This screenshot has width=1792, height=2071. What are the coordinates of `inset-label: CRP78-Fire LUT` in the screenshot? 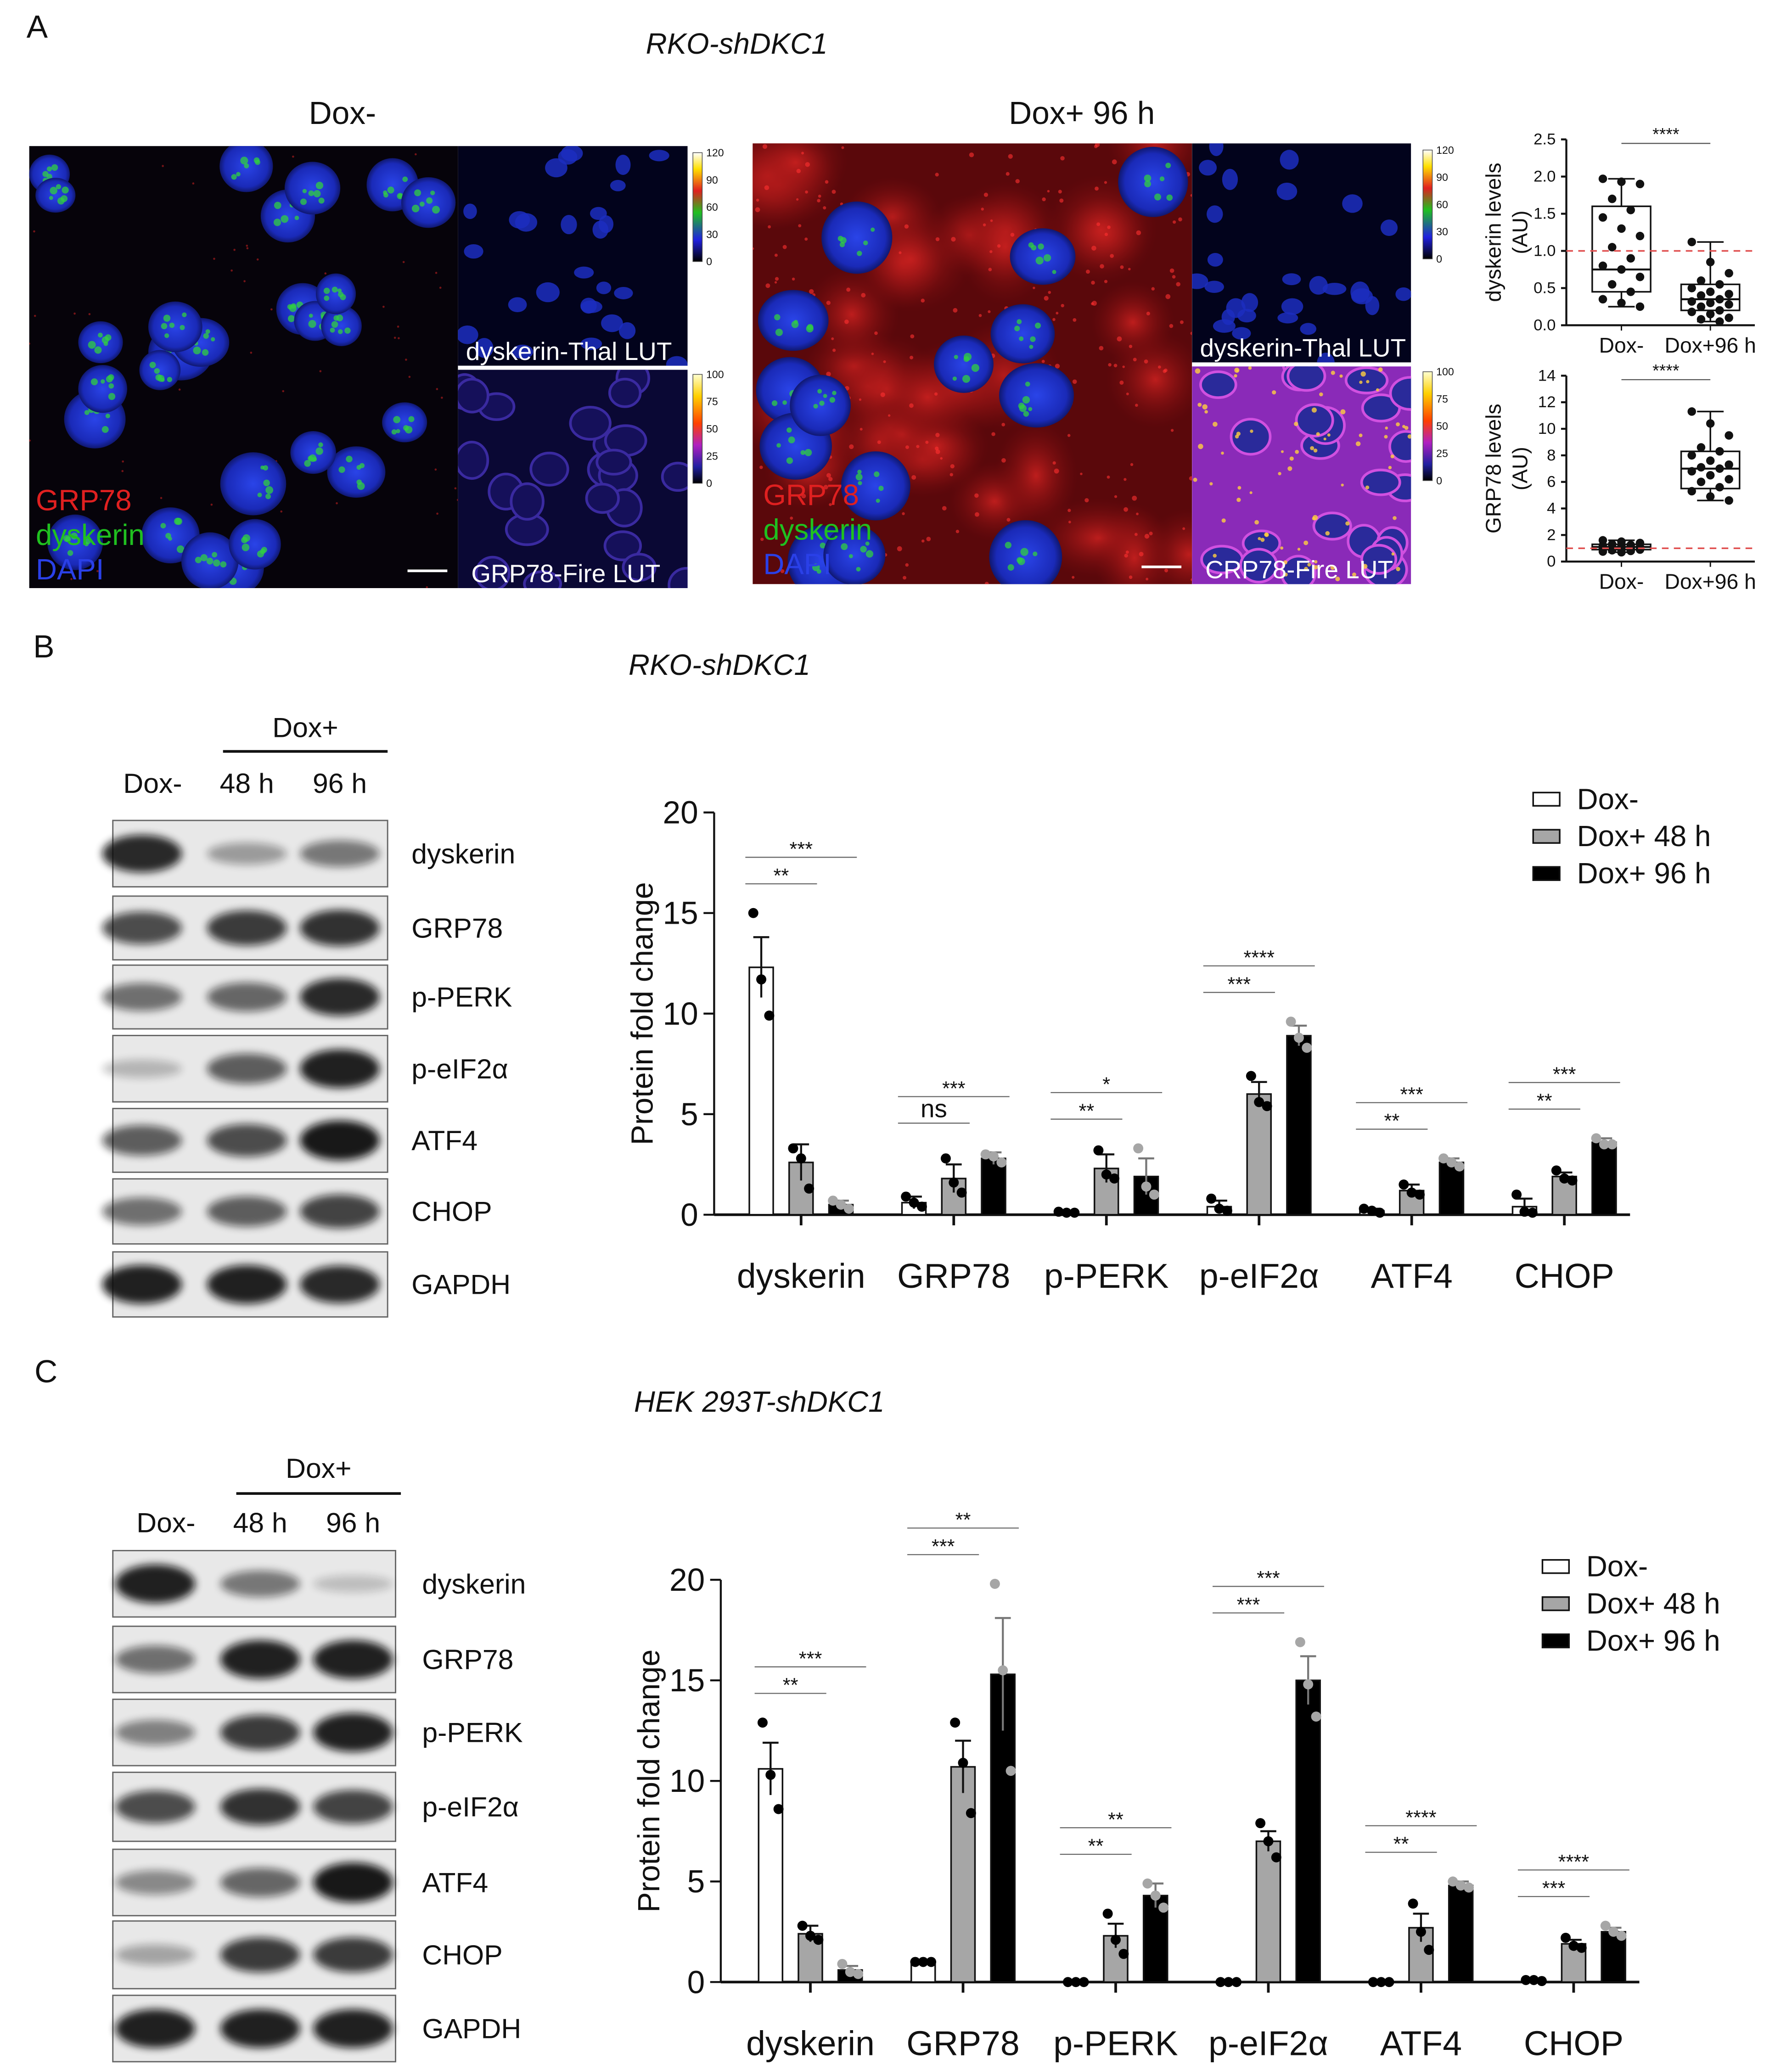 It's located at (1299, 570).